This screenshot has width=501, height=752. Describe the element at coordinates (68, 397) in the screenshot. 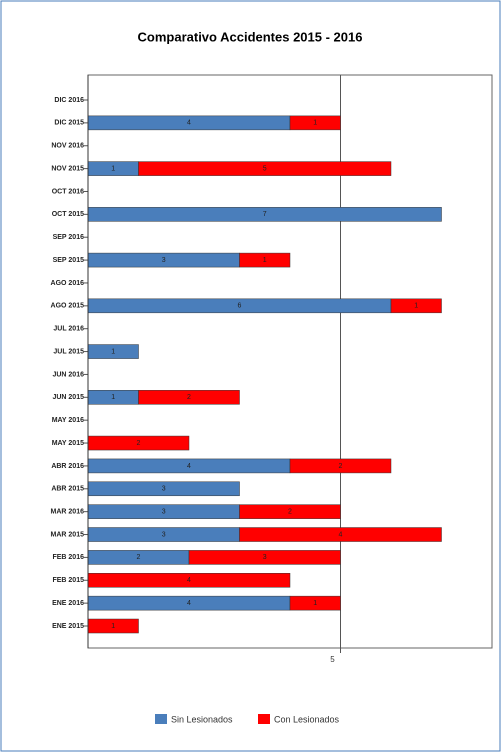

I see `y-tick-label: JUN 2015` at that location.